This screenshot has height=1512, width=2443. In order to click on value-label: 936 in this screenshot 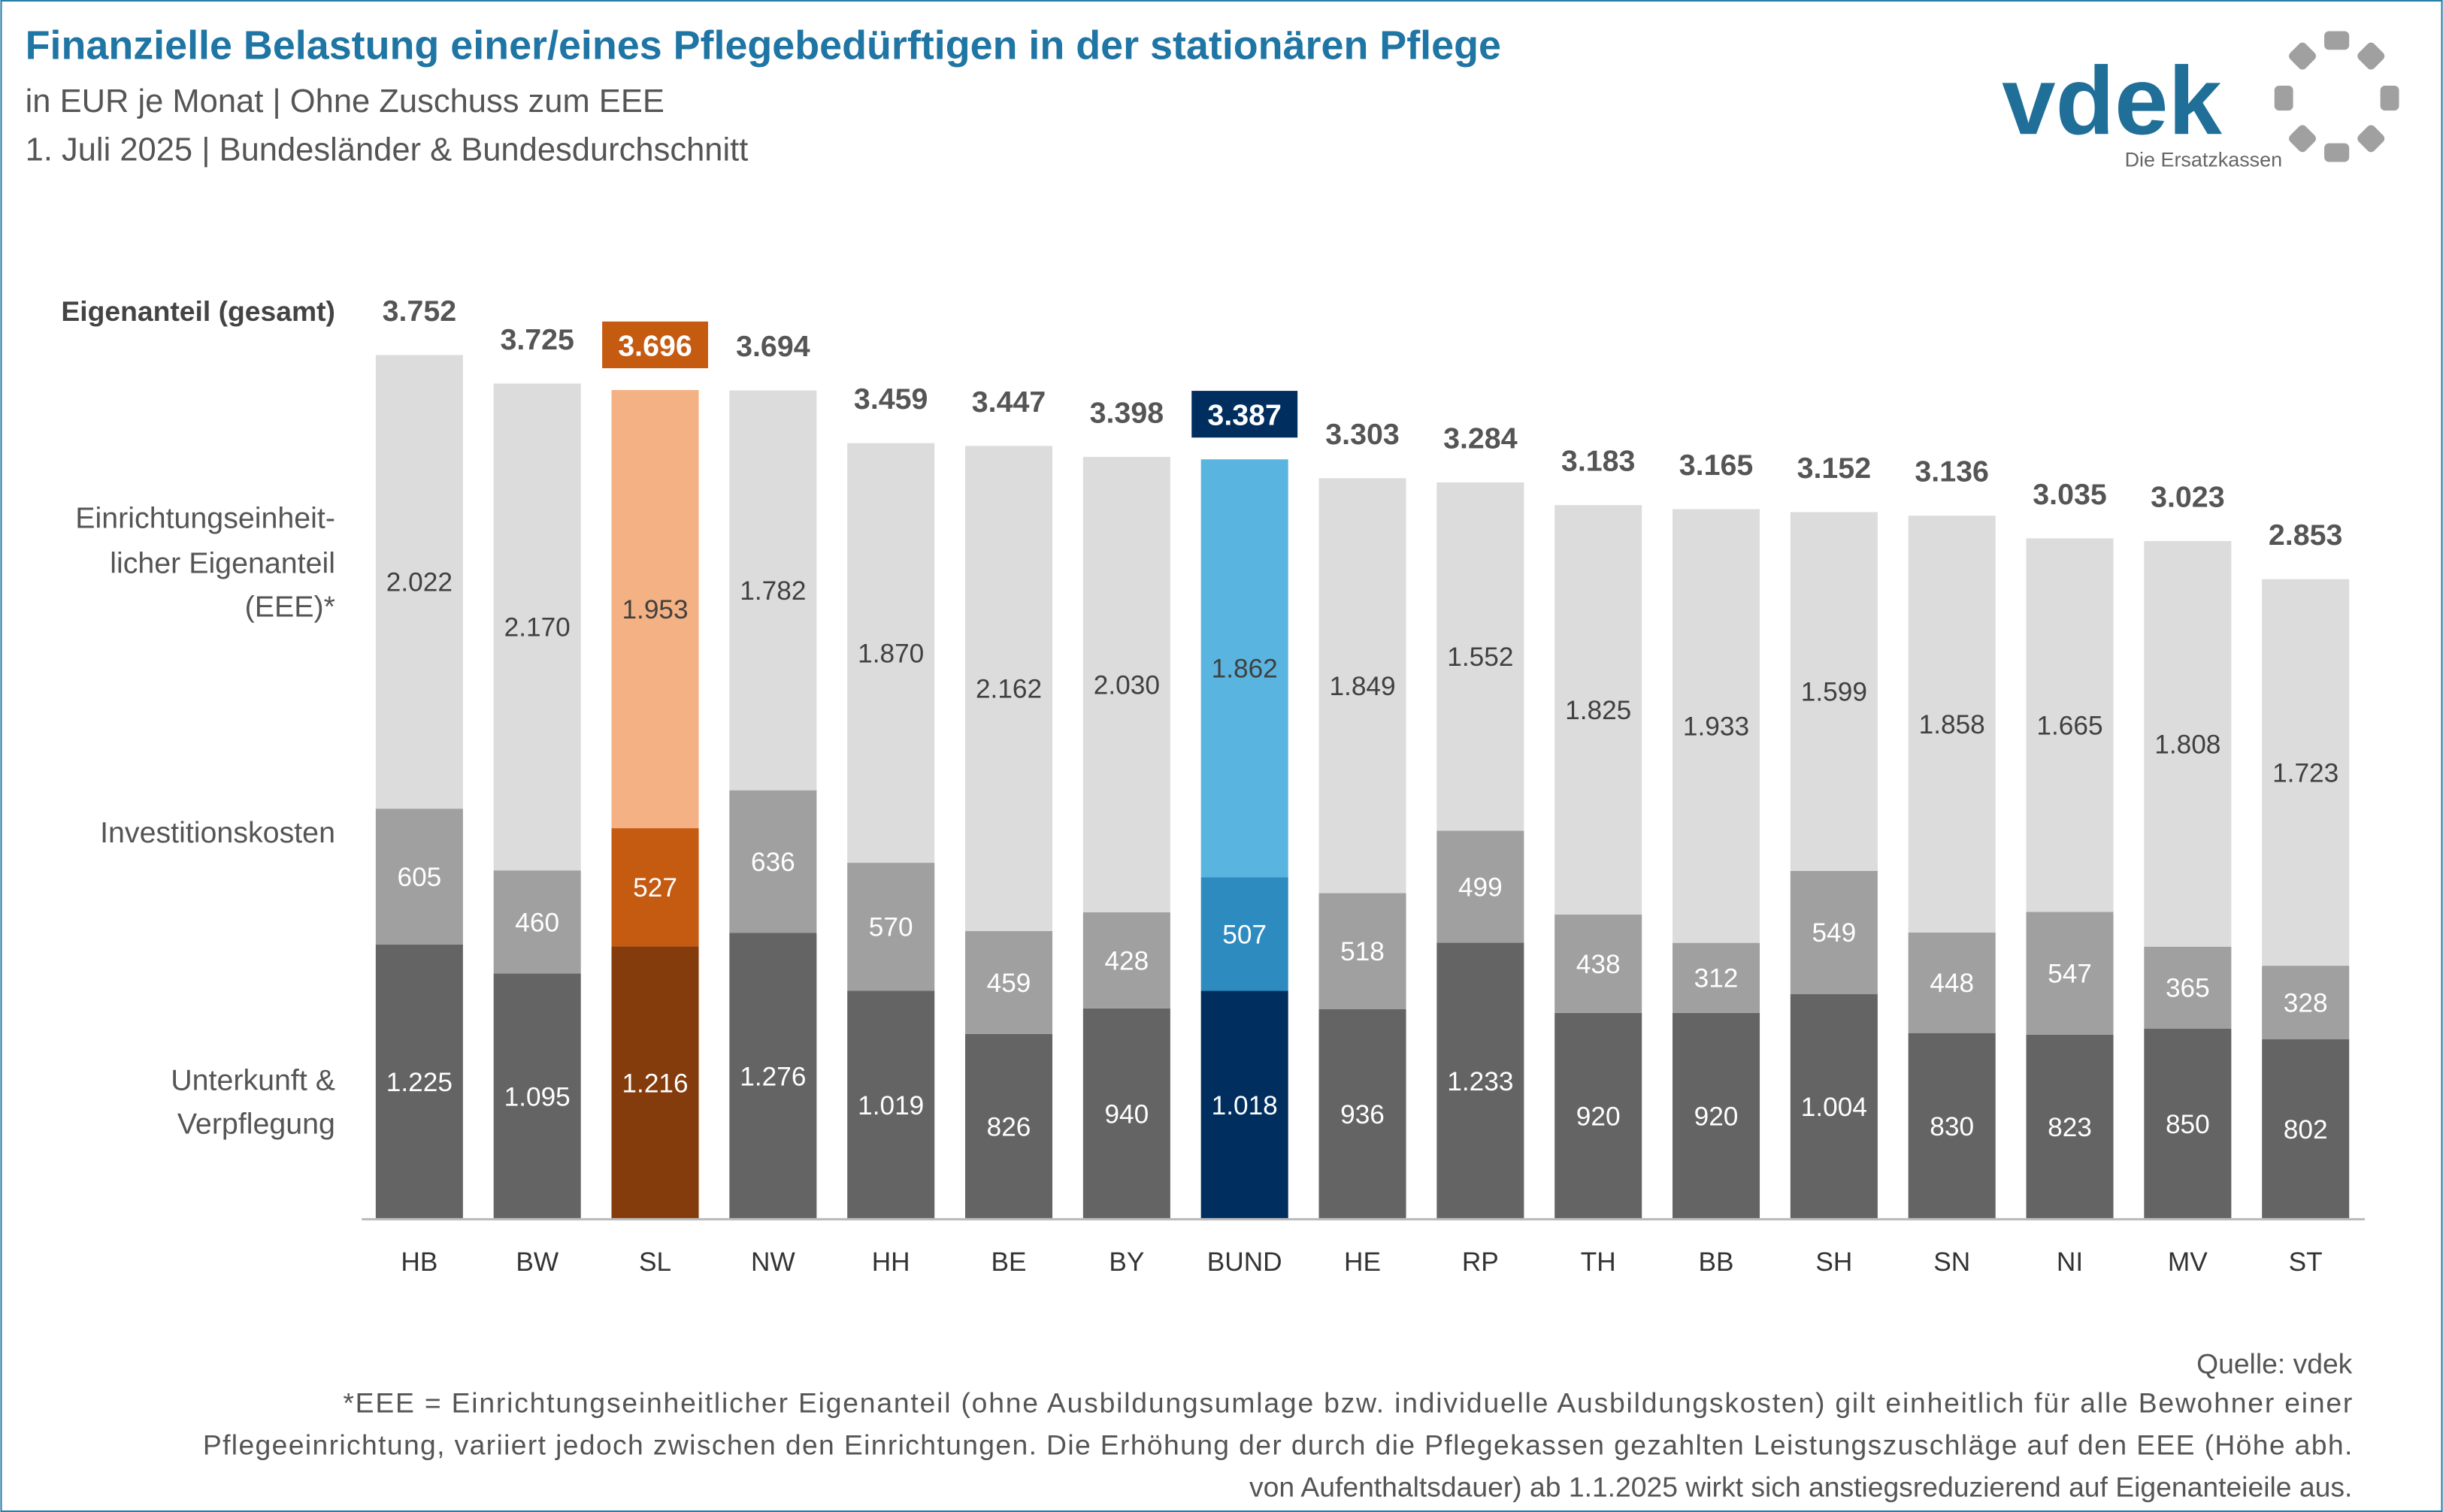, I will do `click(1362, 1114)`.